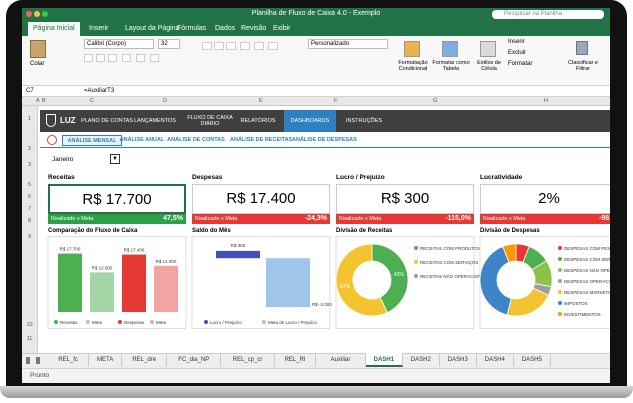  I want to click on month-select: Janeiro, so click(63, 159).